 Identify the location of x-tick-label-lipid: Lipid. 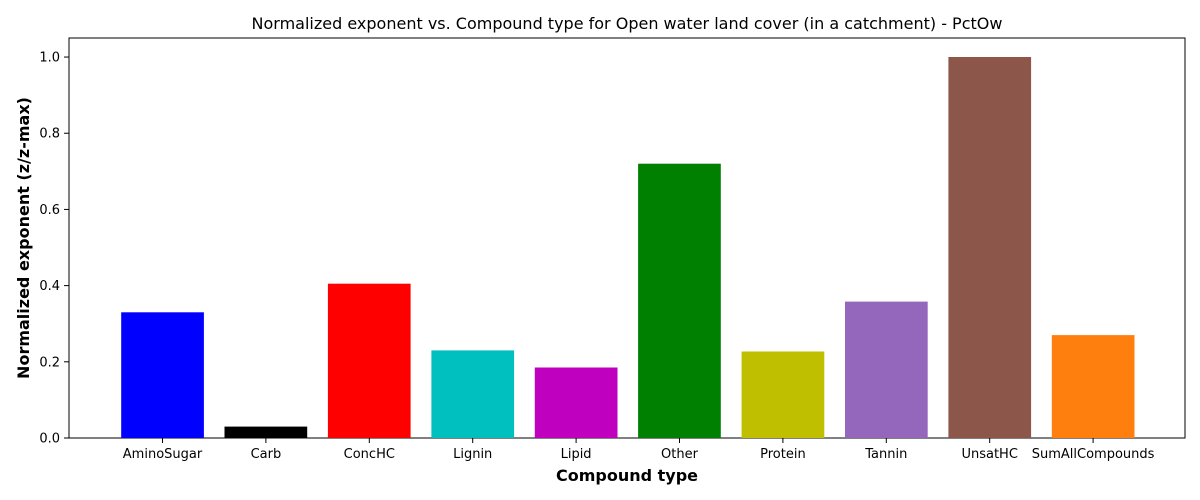
(576, 454).